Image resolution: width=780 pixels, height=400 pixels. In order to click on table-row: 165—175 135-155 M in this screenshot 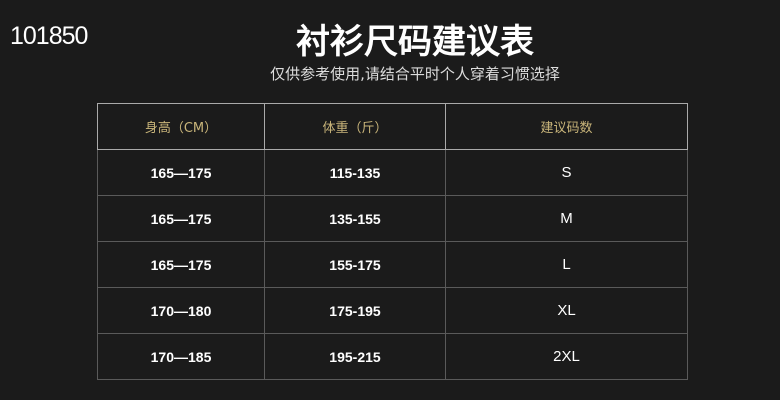, I will do `click(392, 218)`.